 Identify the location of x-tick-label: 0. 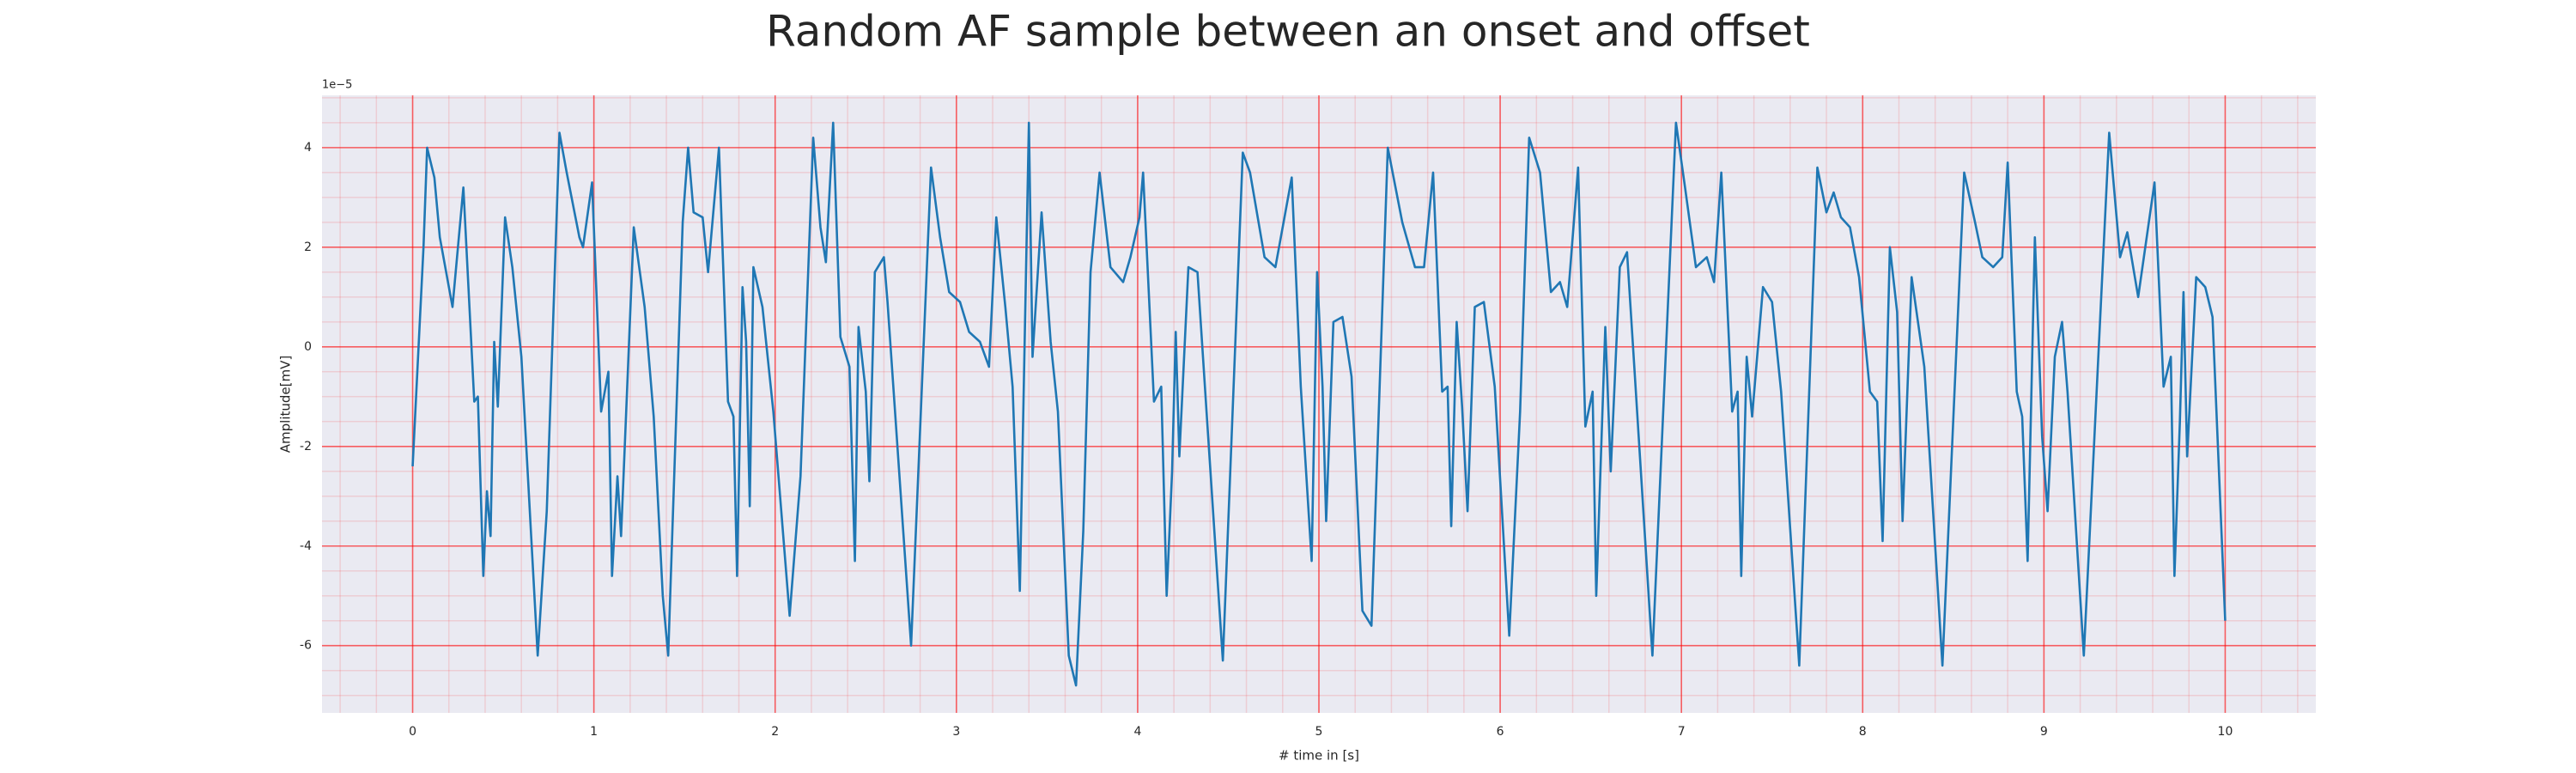
(412, 732).